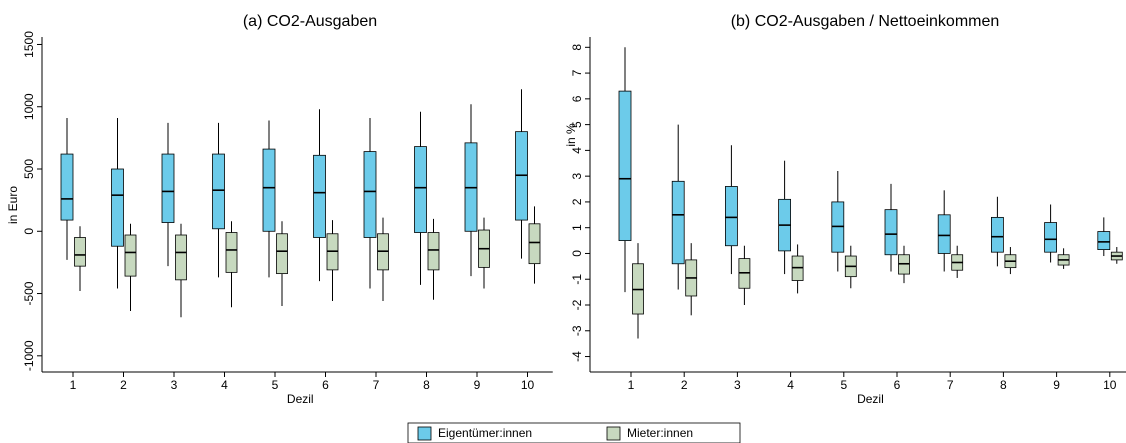  I want to click on y-tick-label: 5, so click(577, 124).